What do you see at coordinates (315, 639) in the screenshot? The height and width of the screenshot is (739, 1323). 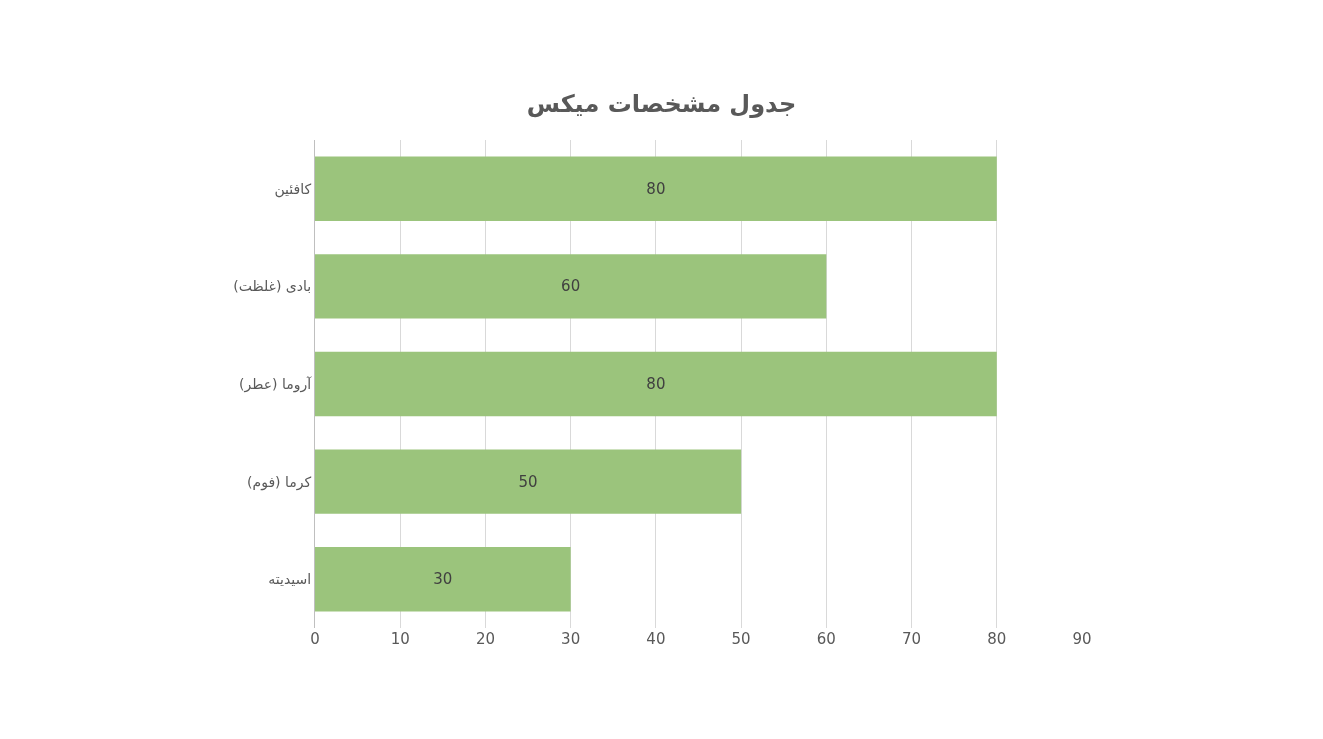 I see `x-tick-label: 0` at bounding box center [315, 639].